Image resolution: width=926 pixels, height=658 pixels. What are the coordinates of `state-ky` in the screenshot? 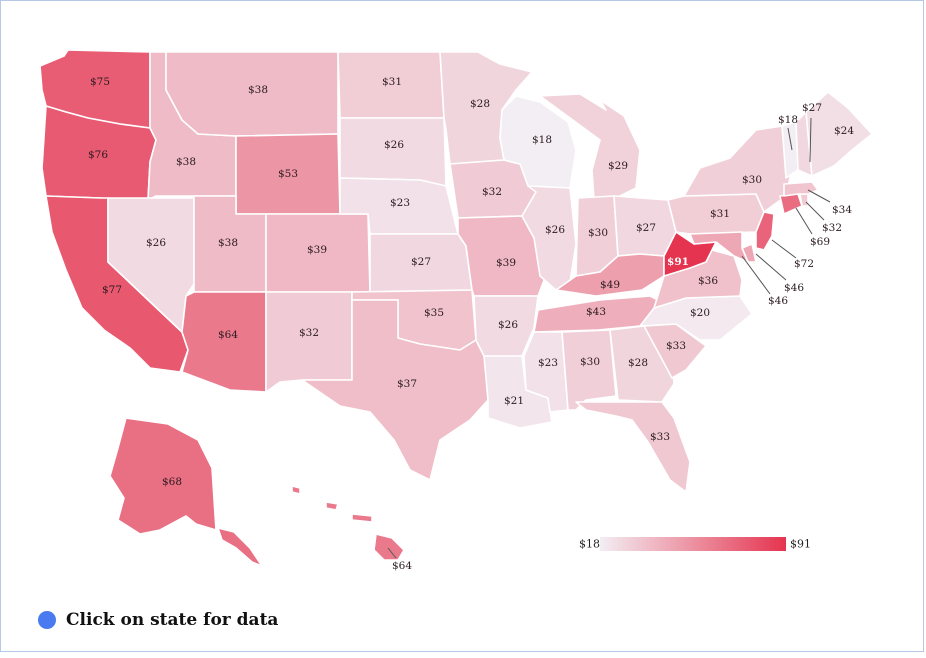 It's located at (610, 275).